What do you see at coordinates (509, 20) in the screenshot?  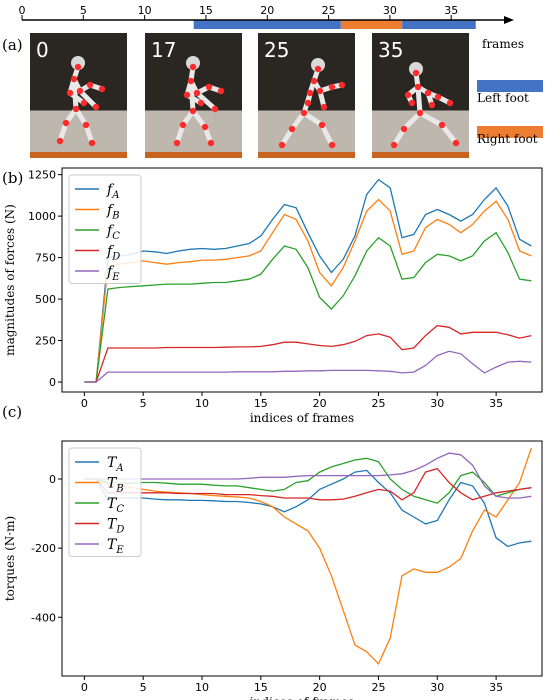 I see `timeline-arrow-head` at bounding box center [509, 20].